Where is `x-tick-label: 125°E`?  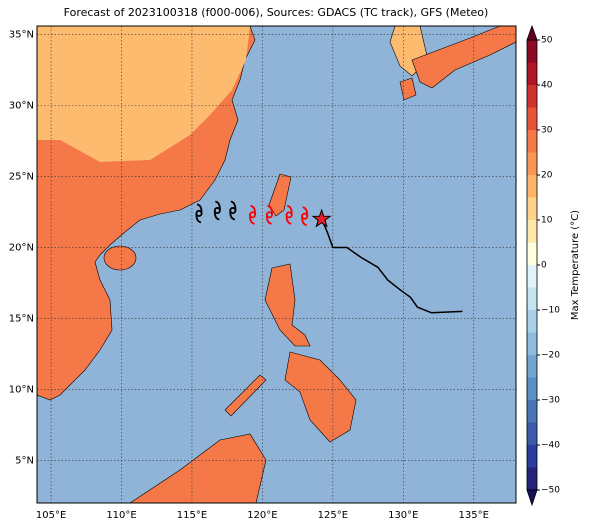 x-tick-label: 125°E is located at coordinates (333, 515).